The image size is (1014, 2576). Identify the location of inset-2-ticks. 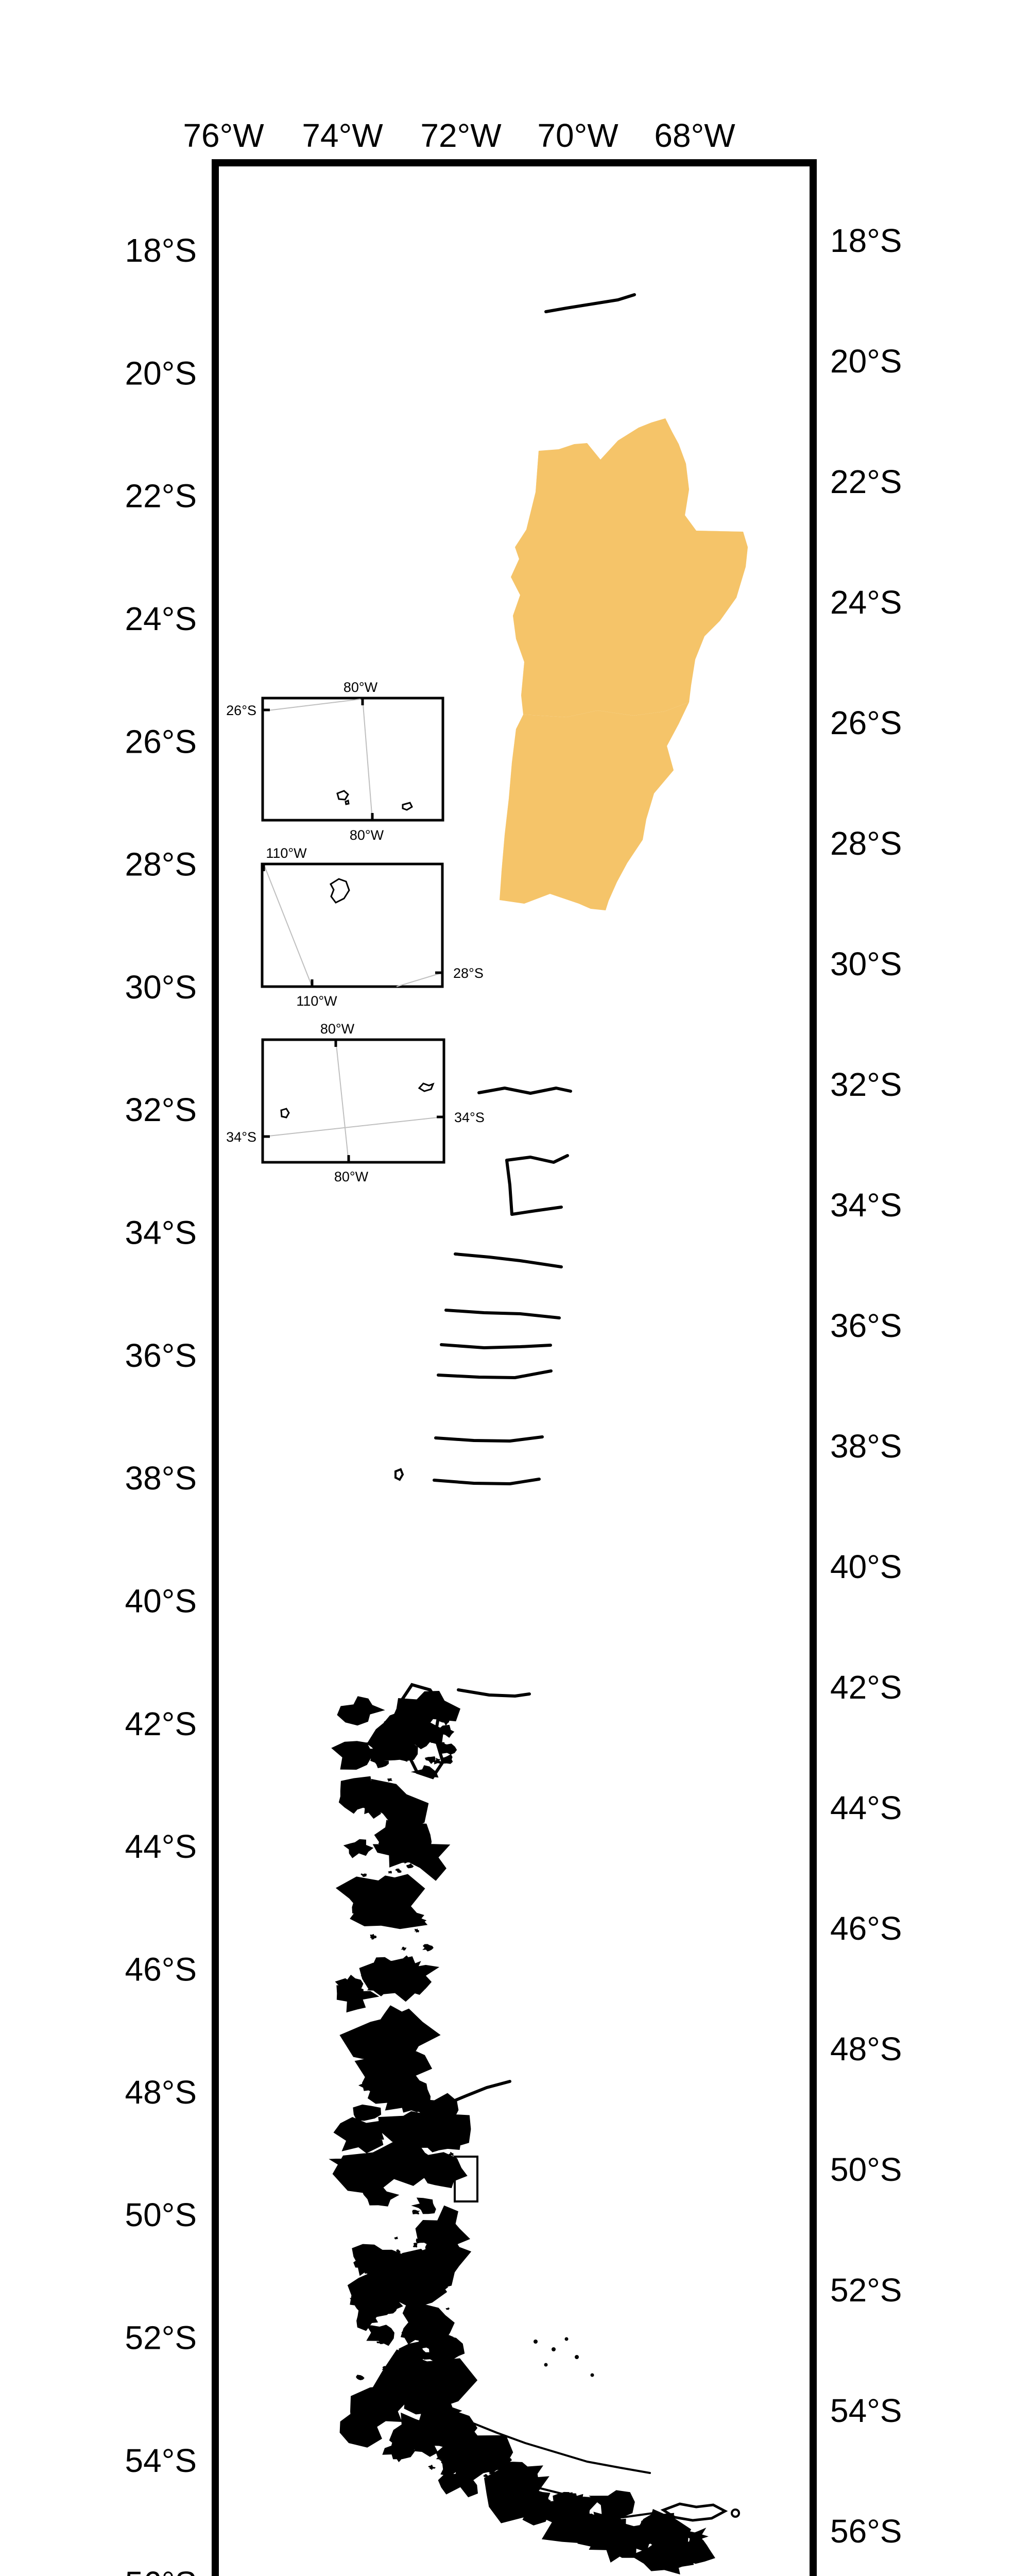
(352, 925).